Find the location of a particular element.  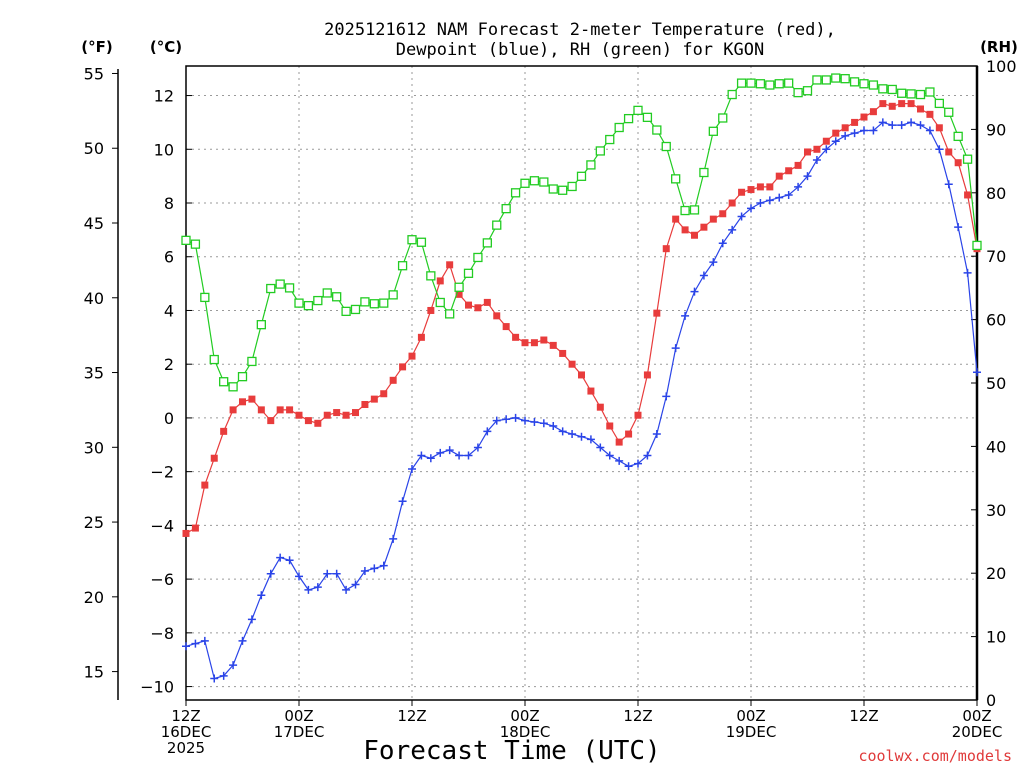

x-tick-label: 20DEC is located at coordinates (977, 732).